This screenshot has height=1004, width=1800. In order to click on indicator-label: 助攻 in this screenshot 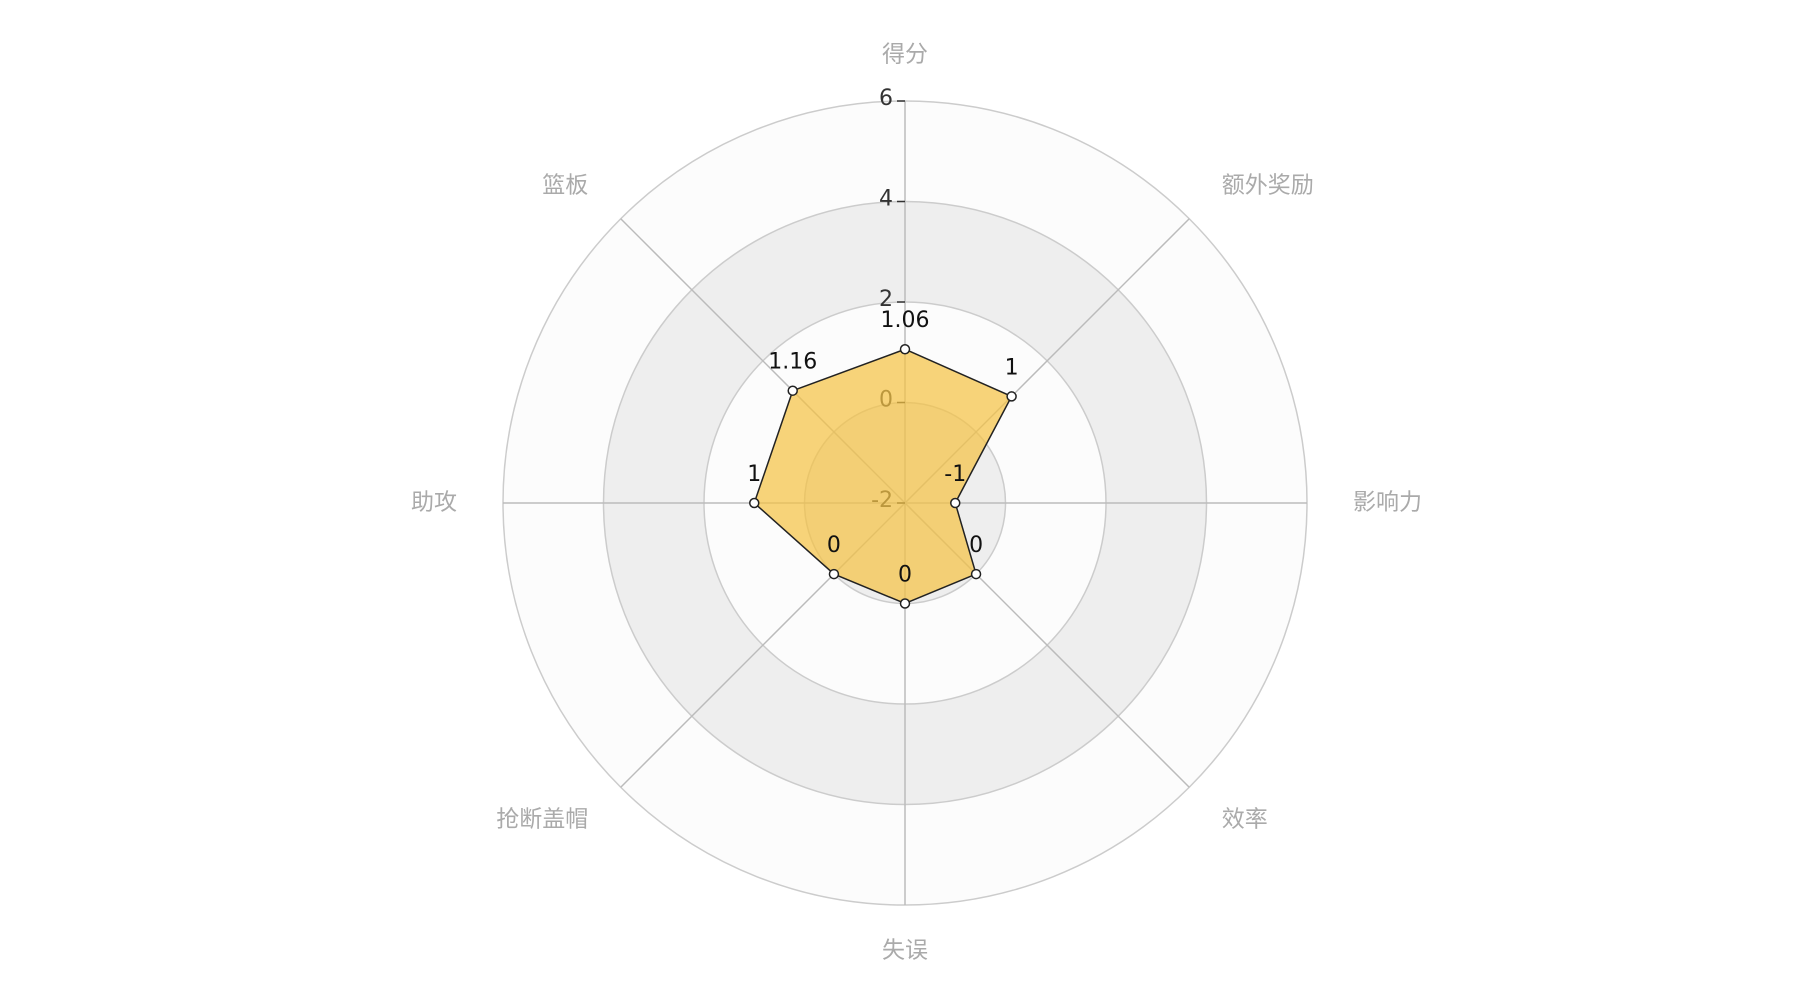, I will do `click(434, 503)`.